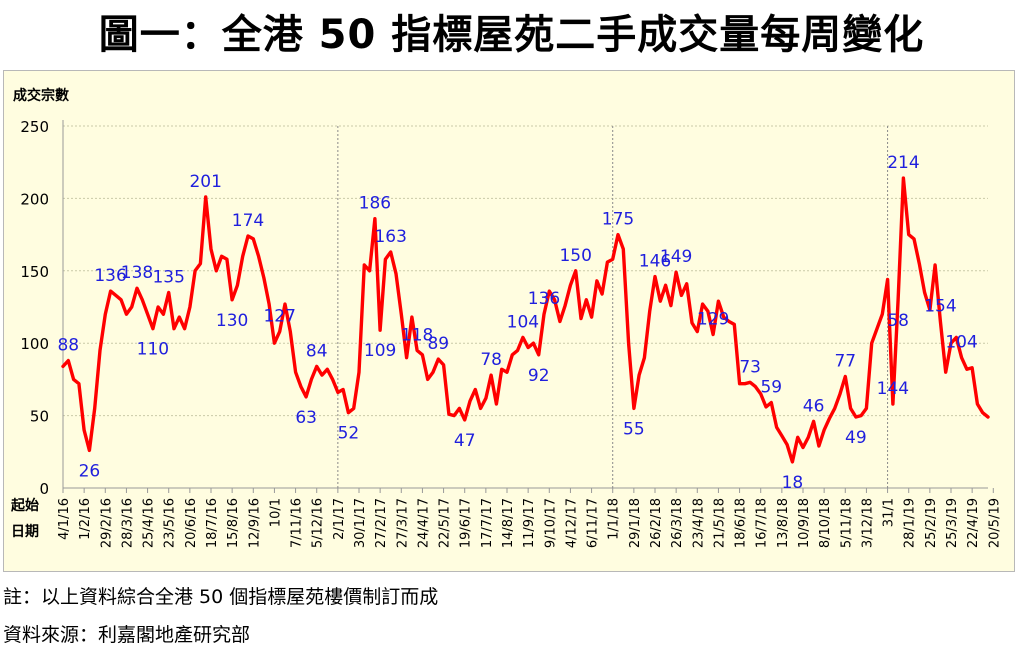 The image size is (1023, 651). What do you see at coordinates (511, 35) in the screenshot?
I see `chart-title: 圖一：全港 50 指標屋苑二手成交量每周變化` at bounding box center [511, 35].